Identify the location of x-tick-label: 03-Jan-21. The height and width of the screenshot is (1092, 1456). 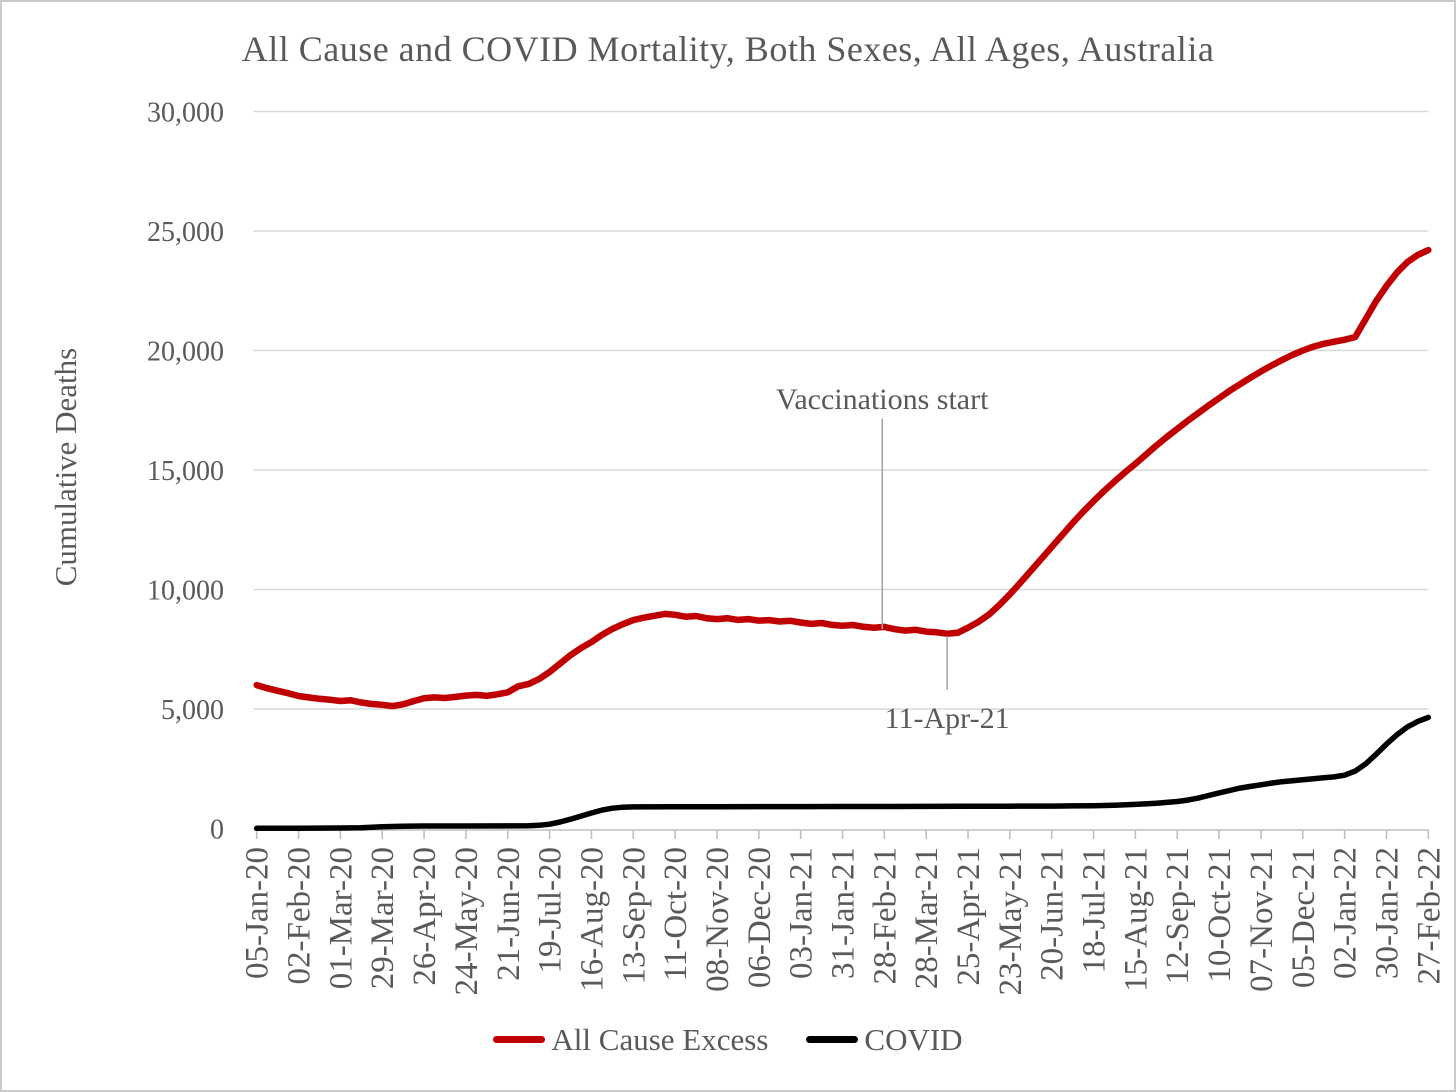
(802, 913).